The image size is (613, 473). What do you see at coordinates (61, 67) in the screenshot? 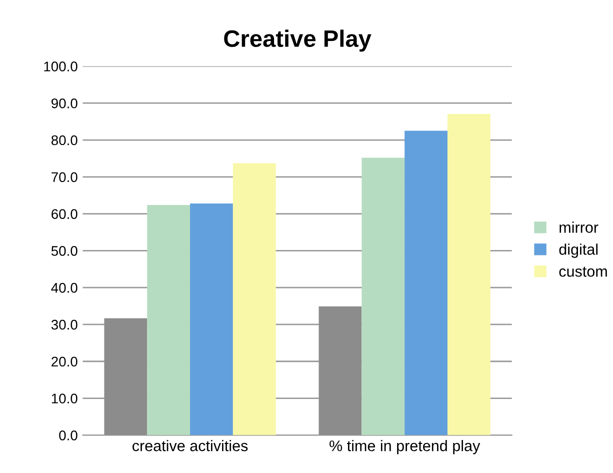
I see `y-tick-label: 100.0` at bounding box center [61, 67].